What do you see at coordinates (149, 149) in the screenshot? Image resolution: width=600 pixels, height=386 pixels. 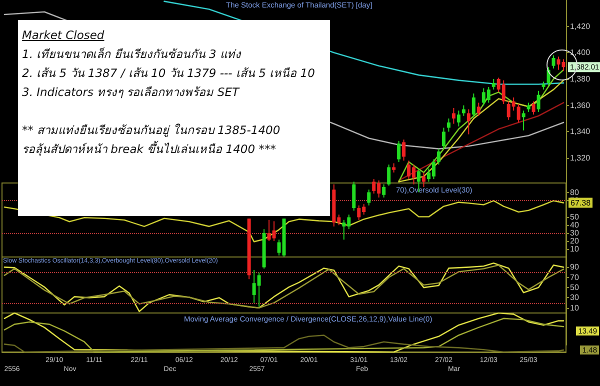 I see `annotation: รอลุ้นสัปดาห์หน้า break ขึ้นไปเล่นเหนือ 1400 ***` at bounding box center [149, 149].